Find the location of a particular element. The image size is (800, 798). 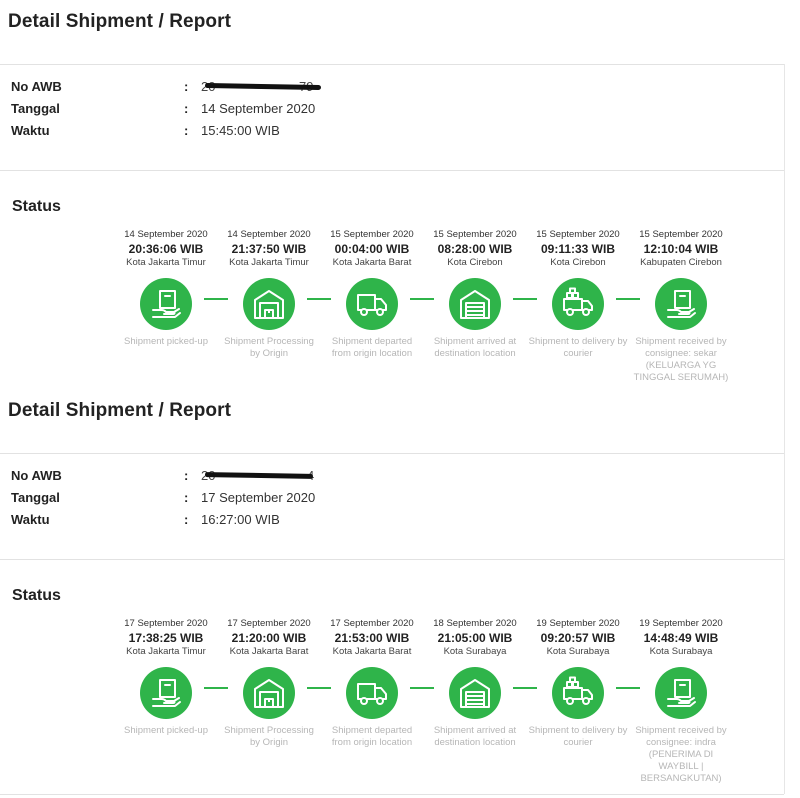

step-time: 20:36:06 WIB is located at coordinates (166, 249).